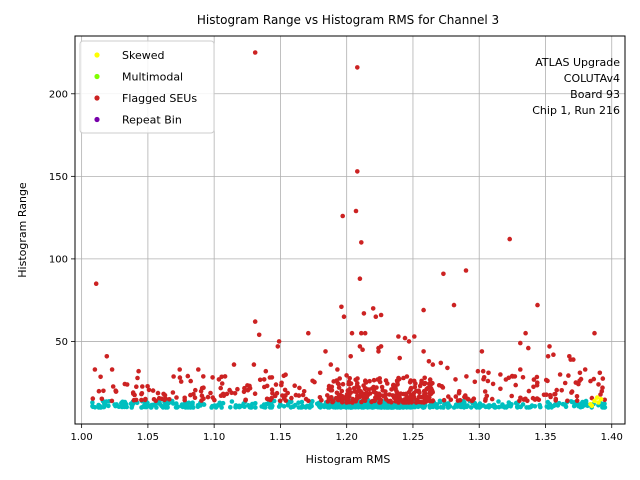 Image resolution: width=640 pixels, height=480 pixels. Describe the element at coordinates (147, 87) in the screenshot. I see `legend: Skewed Multimodal Flagged SEUs Repeat Bin` at that location.